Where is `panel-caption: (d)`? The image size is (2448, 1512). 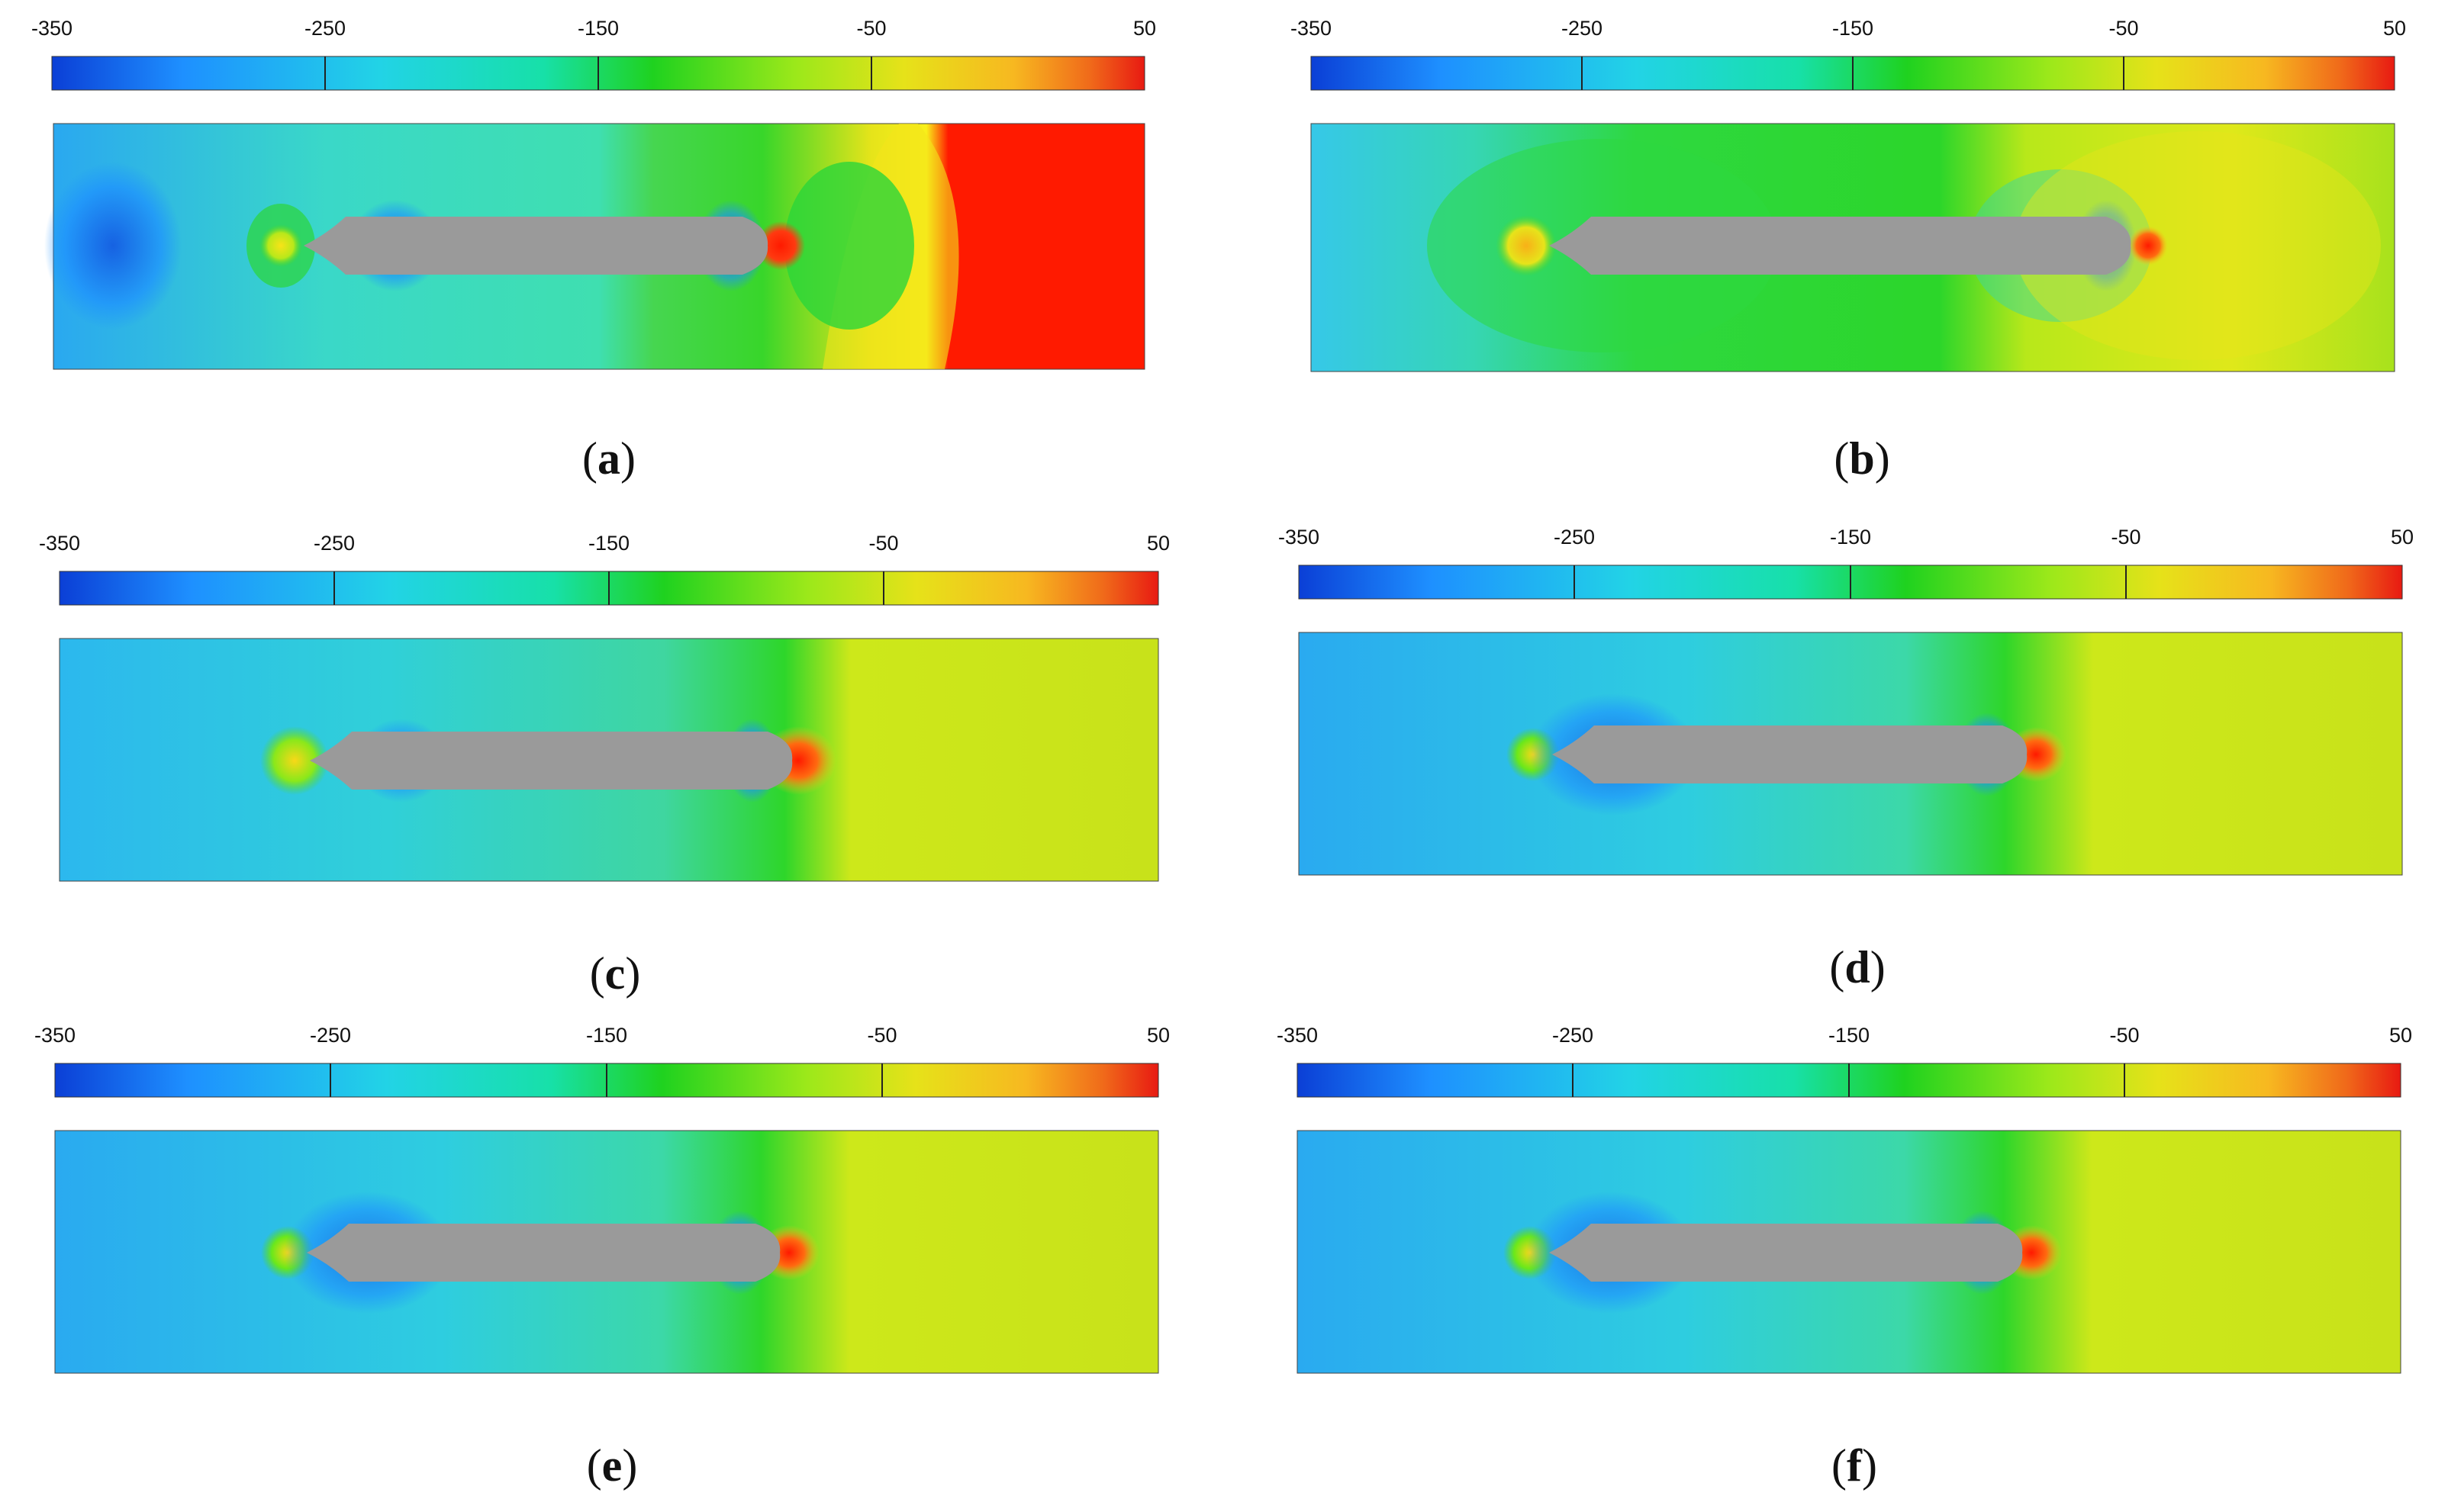
panel-caption: (d) is located at coordinates (1857, 967).